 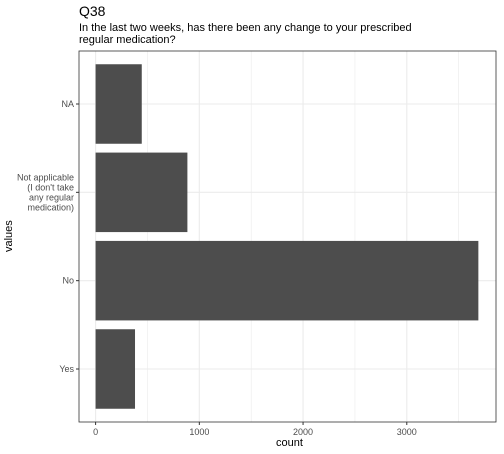 I want to click on chart-title: Q38, so click(x=92, y=11).